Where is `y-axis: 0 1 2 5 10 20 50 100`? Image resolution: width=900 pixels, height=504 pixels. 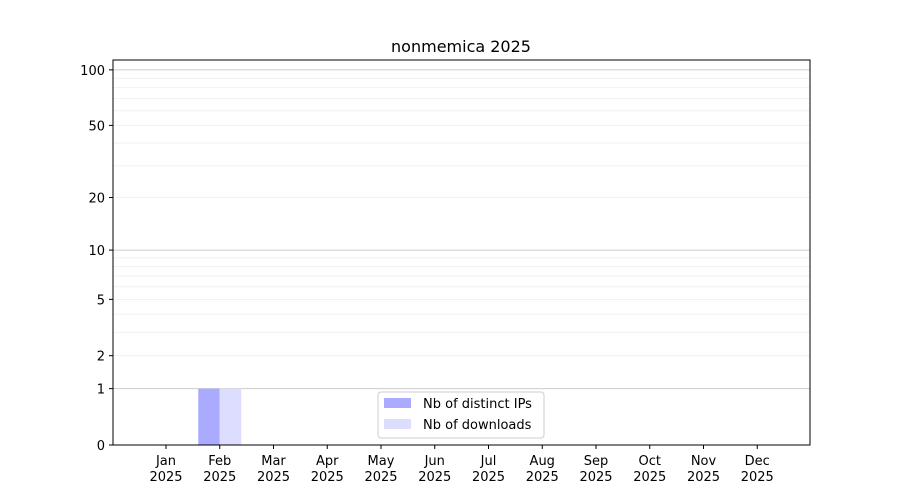 y-axis: 0 1 2 5 10 20 50 100 is located at coordinates (96, 259).